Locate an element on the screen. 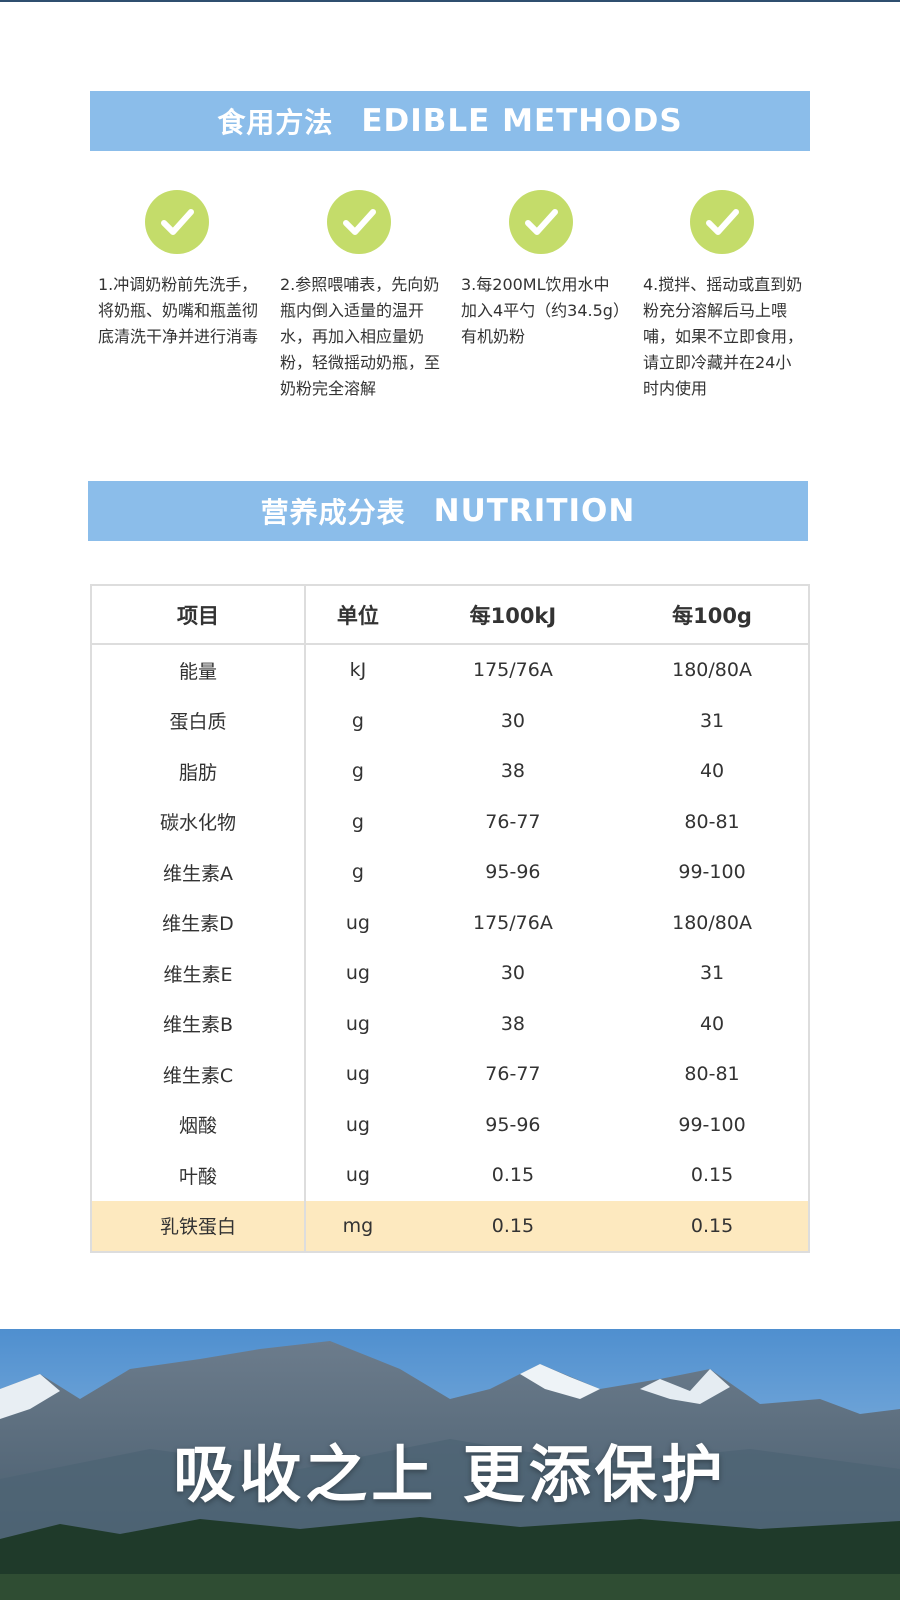 This screenshot has height=1600, width=900. table-cell: 脂肪 is located at coordinates (198, 771).